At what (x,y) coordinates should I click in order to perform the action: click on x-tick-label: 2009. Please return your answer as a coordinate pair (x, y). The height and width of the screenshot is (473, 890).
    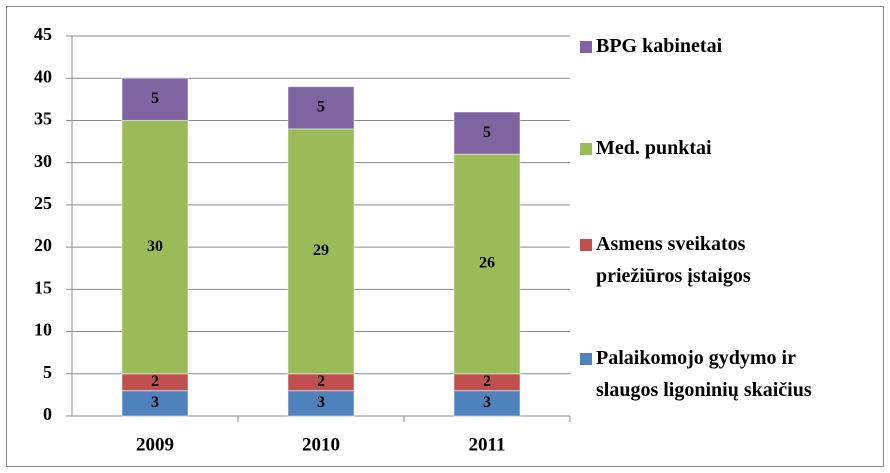
    Looking at the image, I should click on (155, 444).